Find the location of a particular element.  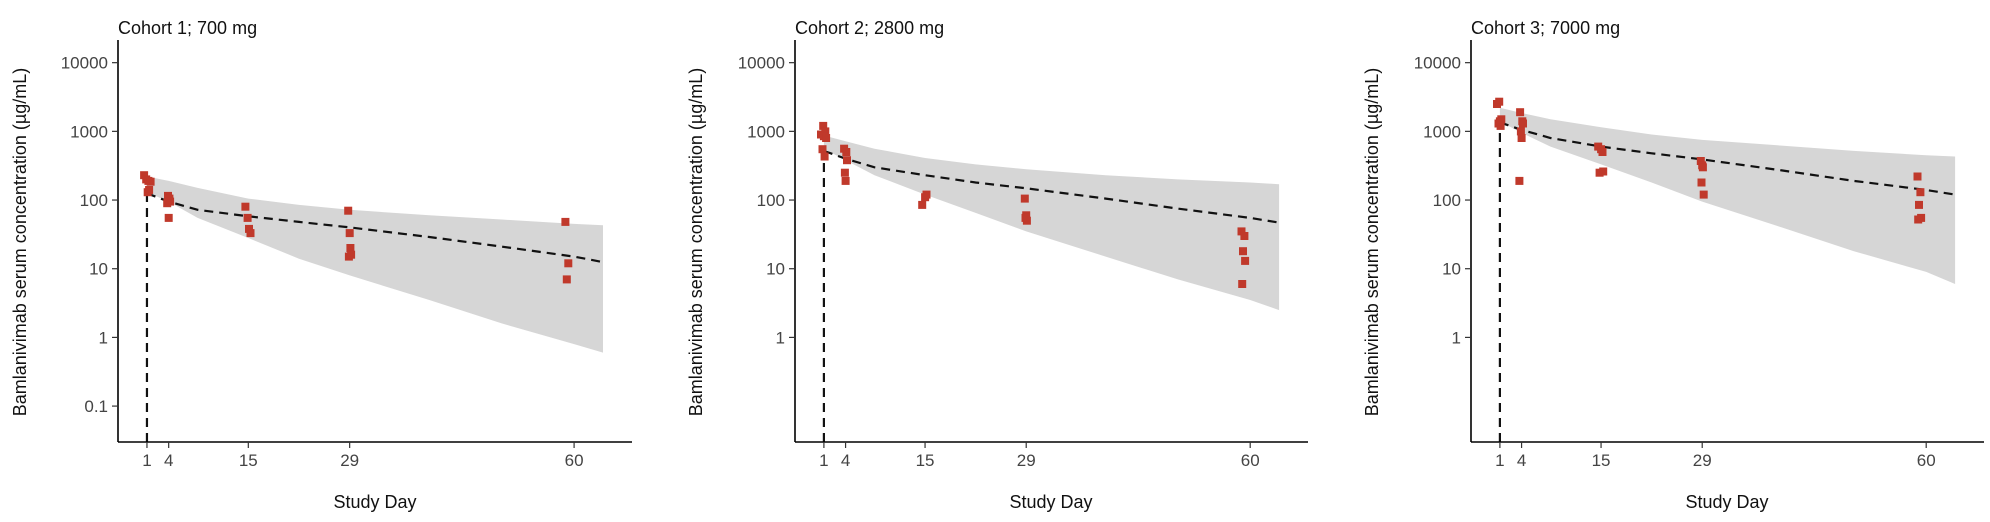

panel-title: Cohort 1; 700 mg is located at coordinates (187, 28).